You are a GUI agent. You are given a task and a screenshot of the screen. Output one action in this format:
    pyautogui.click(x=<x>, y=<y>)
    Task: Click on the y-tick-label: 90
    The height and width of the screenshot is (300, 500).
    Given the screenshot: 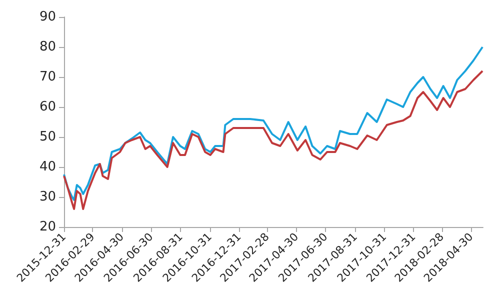 What is the action you would take?
    pyautogui.click(x=47, y=17)
    